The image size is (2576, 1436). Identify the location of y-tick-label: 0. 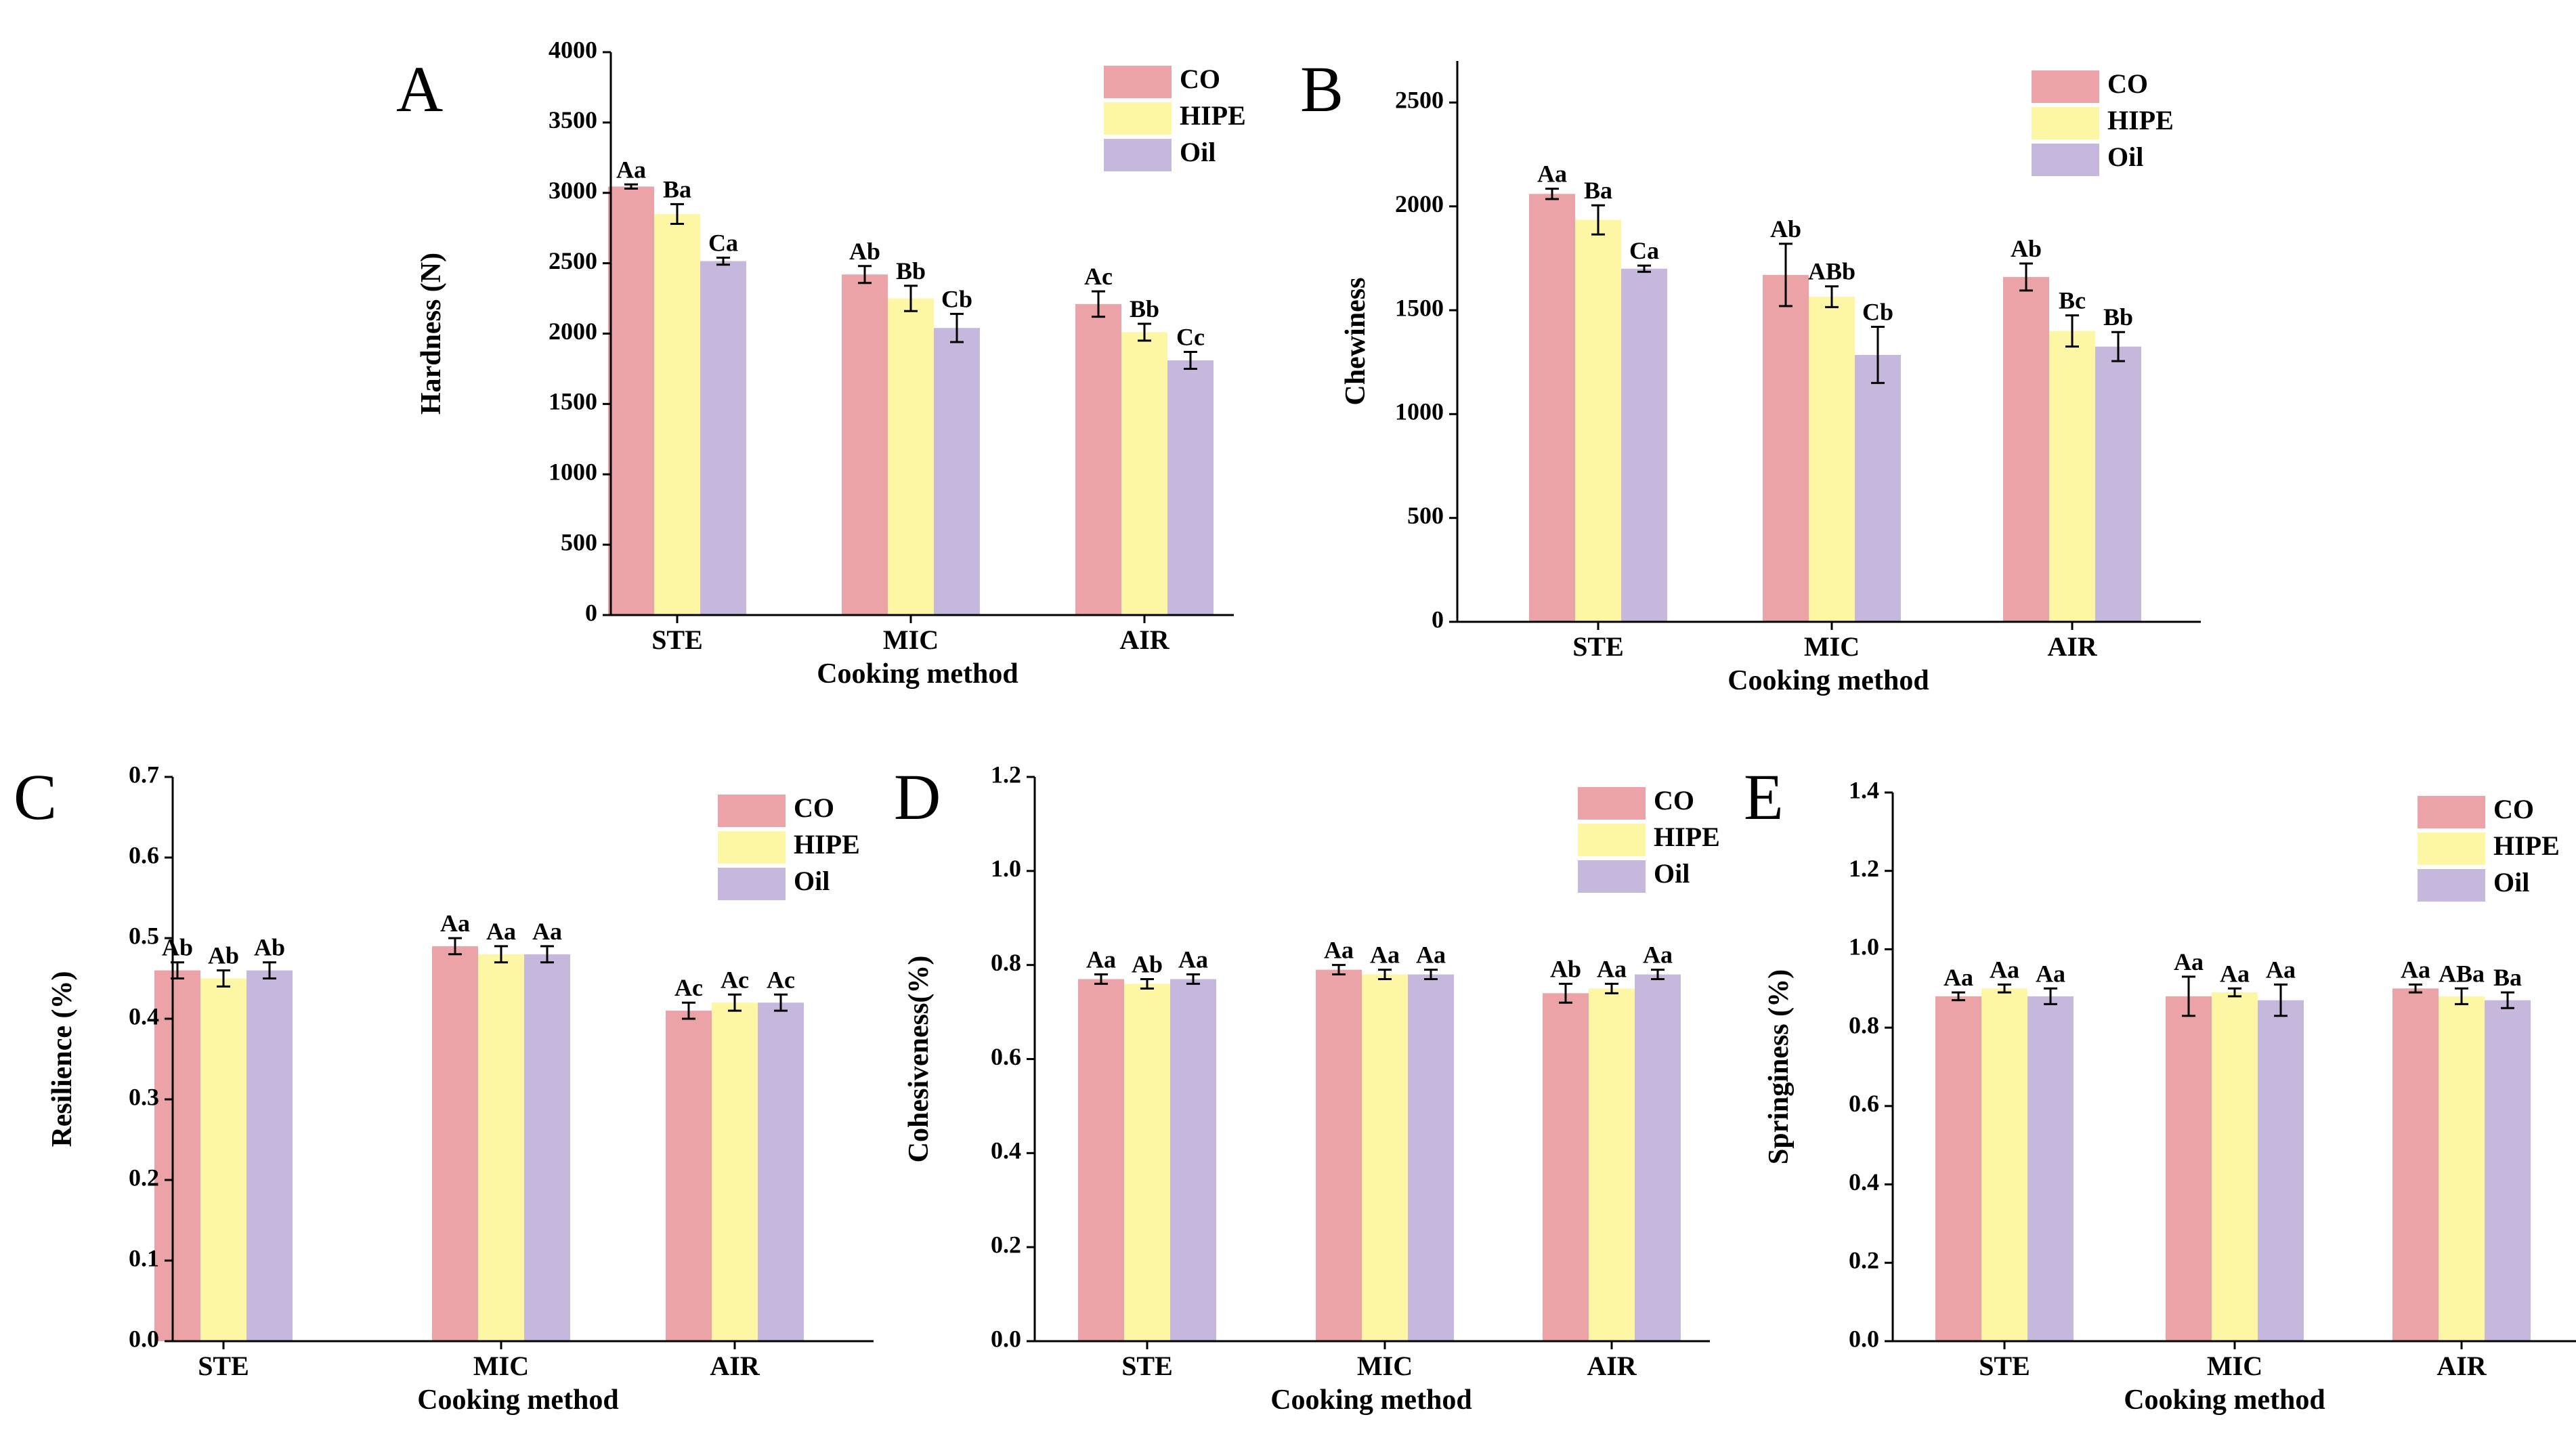
(591, 612).